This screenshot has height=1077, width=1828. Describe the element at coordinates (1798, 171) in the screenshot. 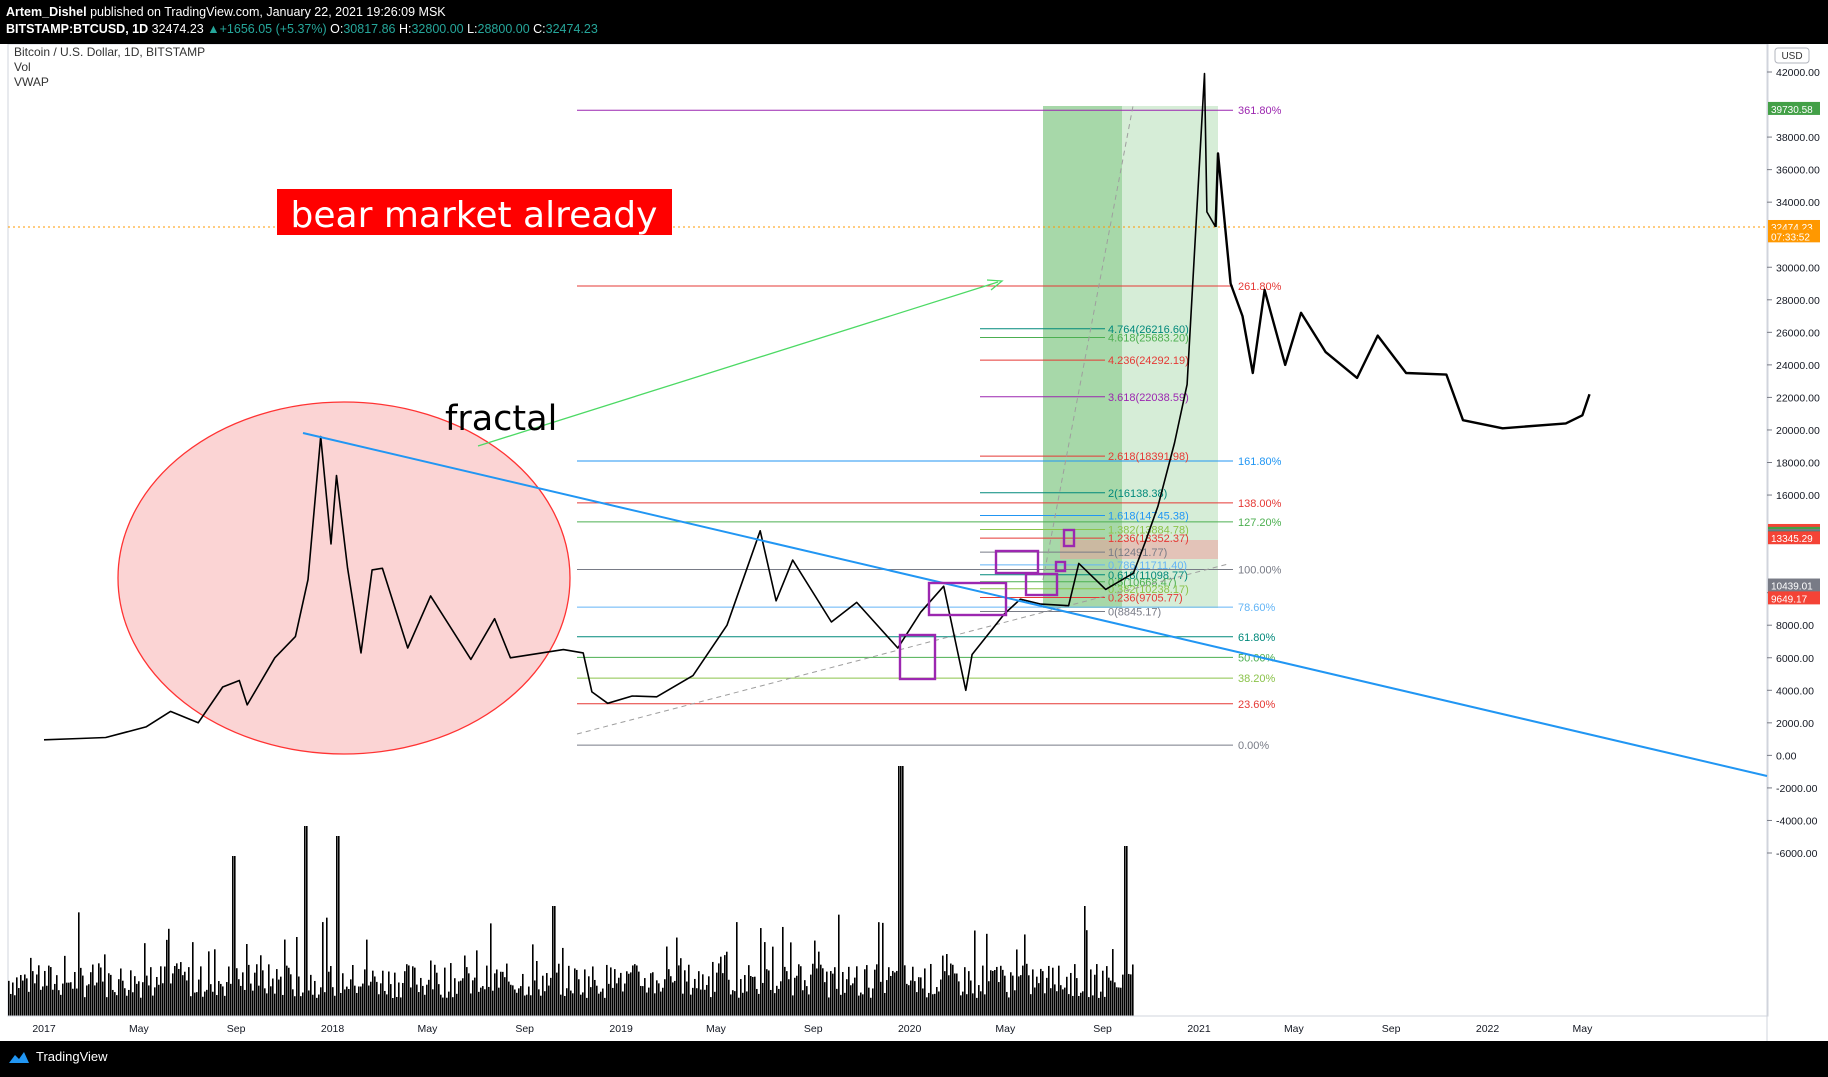

I see `price-tick-label: 36000.00` at that location.